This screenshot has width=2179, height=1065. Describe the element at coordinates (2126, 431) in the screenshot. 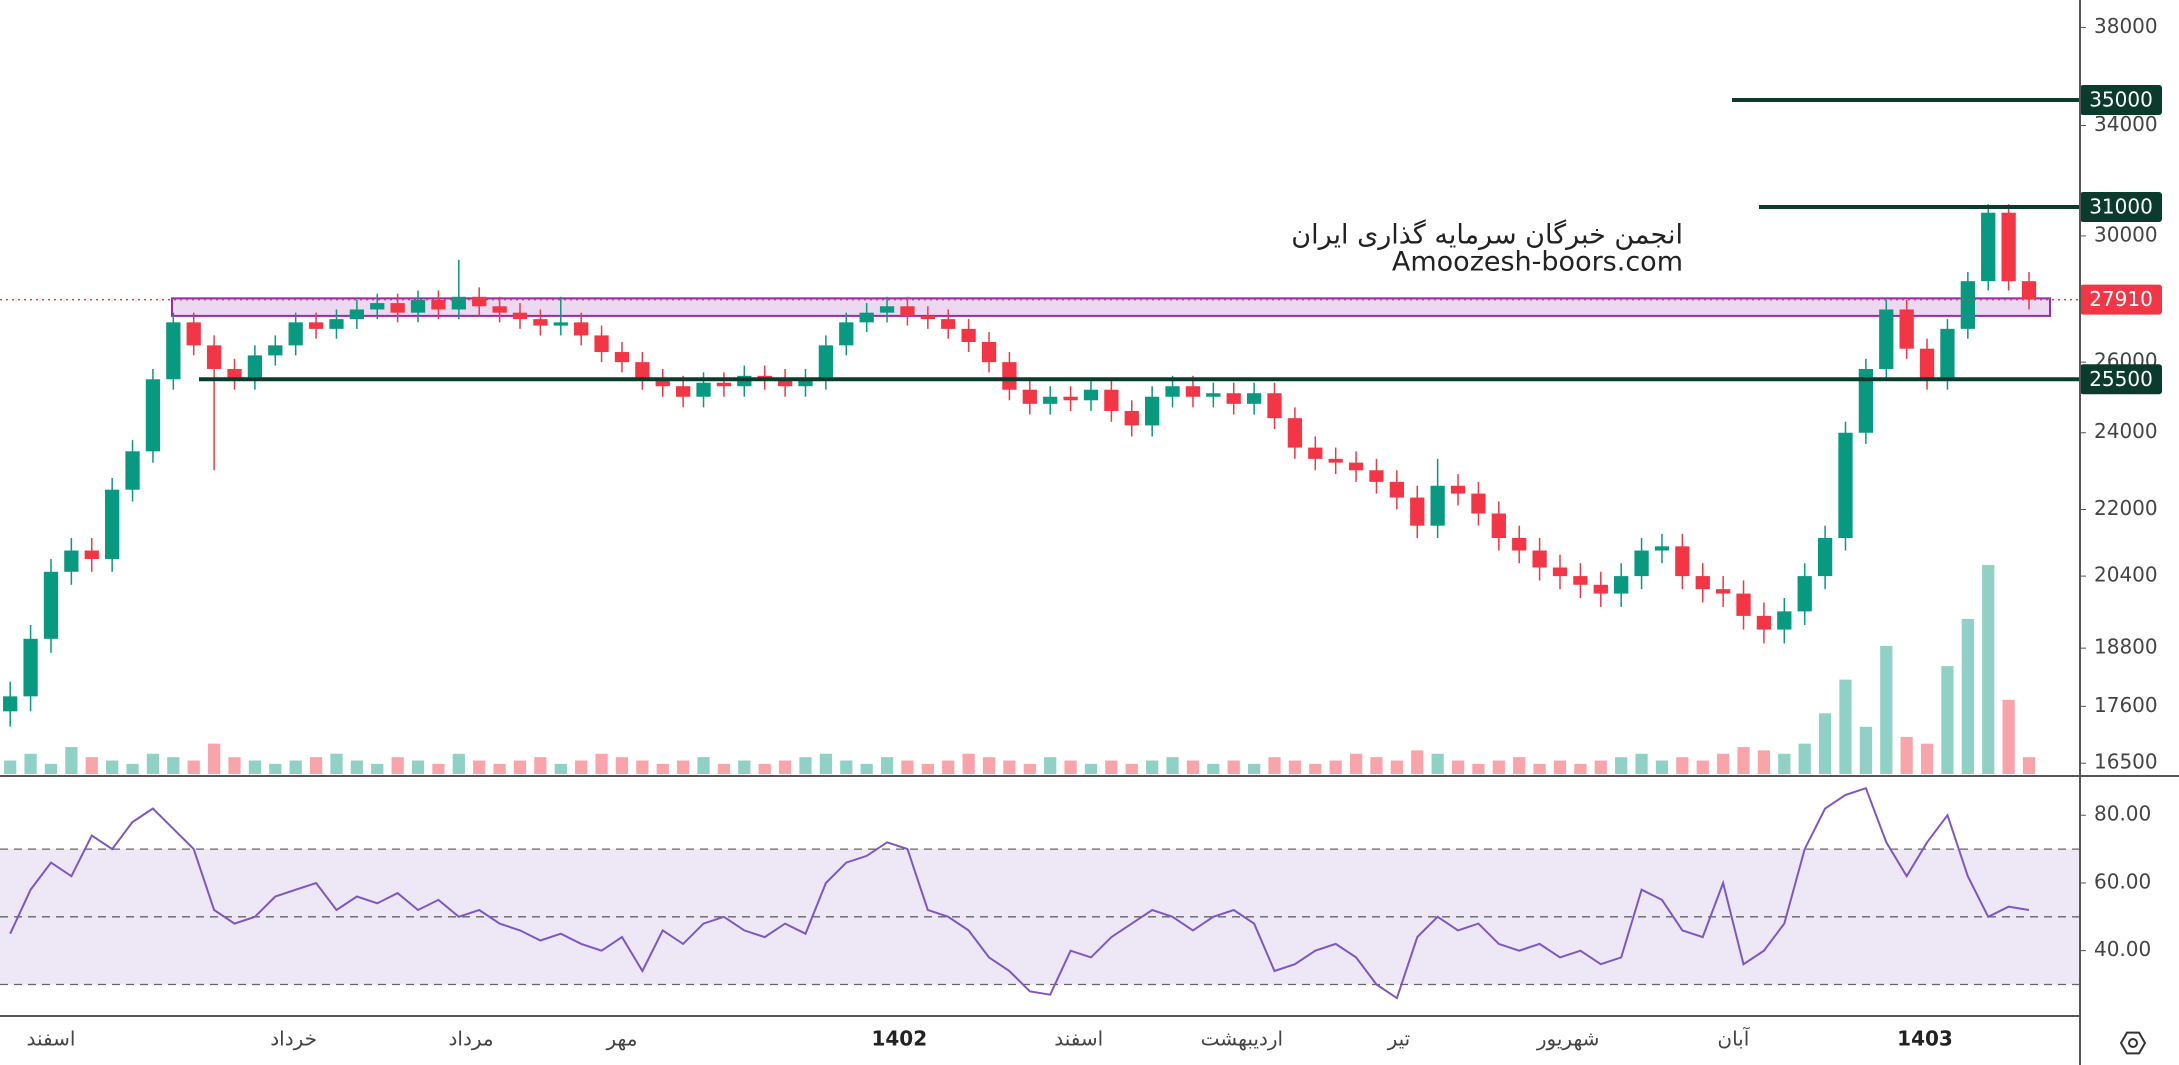

I see `y-tick-label: 24000` at that location.